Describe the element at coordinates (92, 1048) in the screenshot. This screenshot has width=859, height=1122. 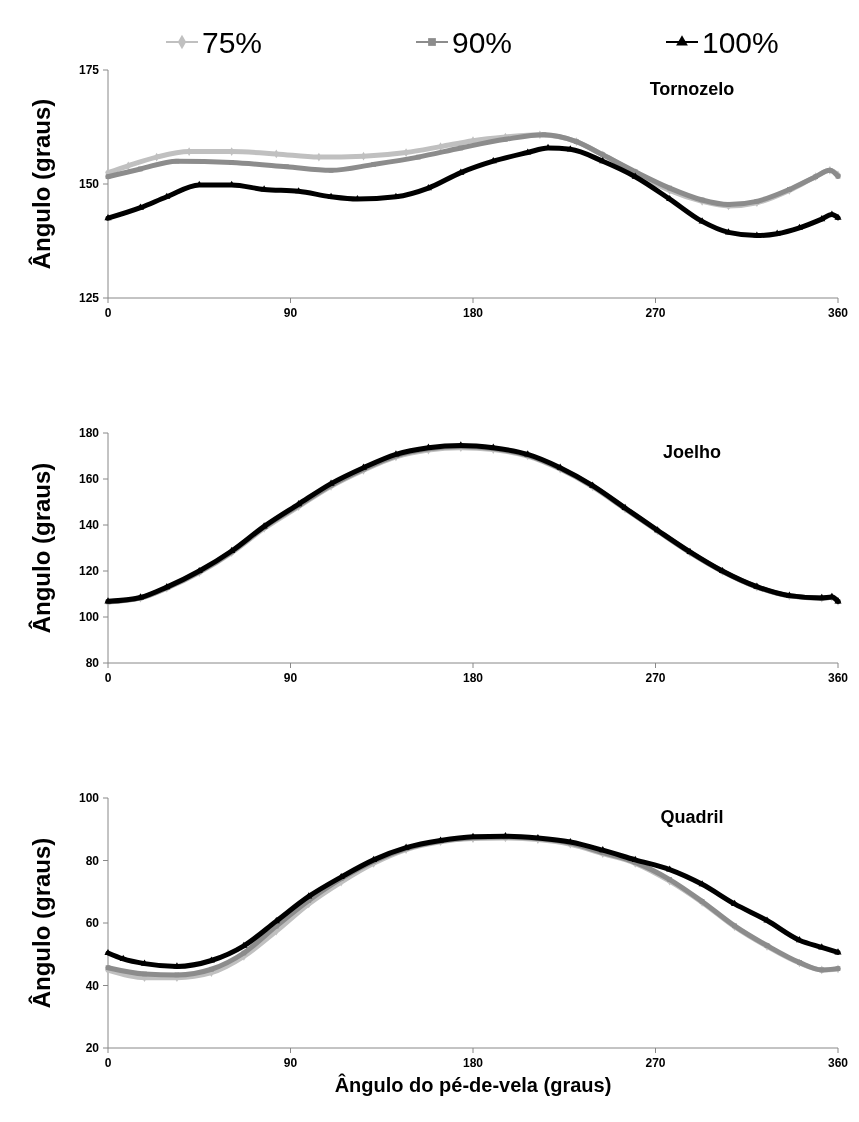
I see `y-tick-label: 20` at that location.